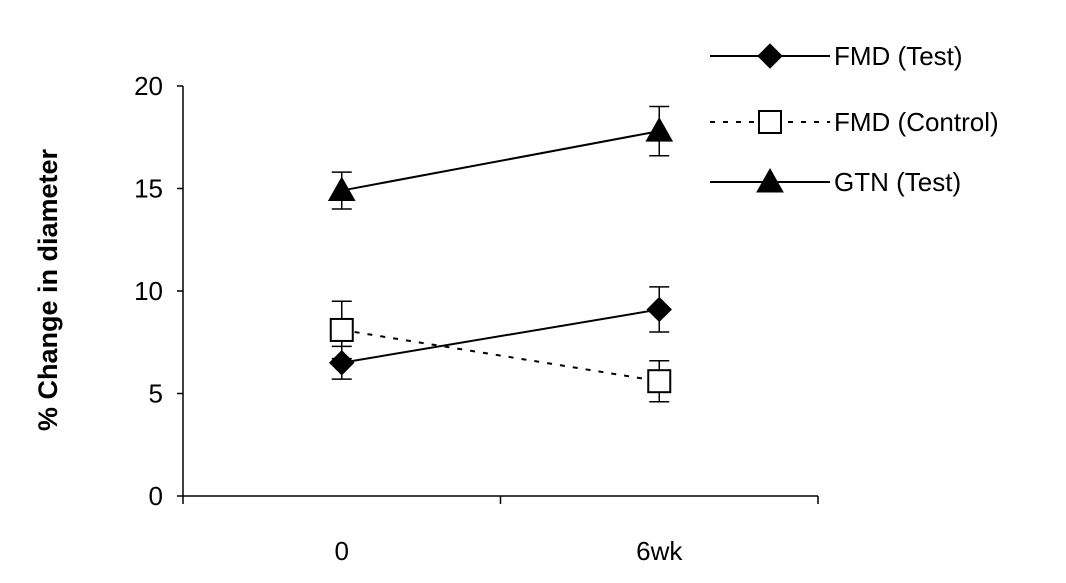 This screenshot has width=1066, height=583. Describe the element at coordinates (897, 182) in the screenshot. I see `legend-label: GTN (Test)` at that location.